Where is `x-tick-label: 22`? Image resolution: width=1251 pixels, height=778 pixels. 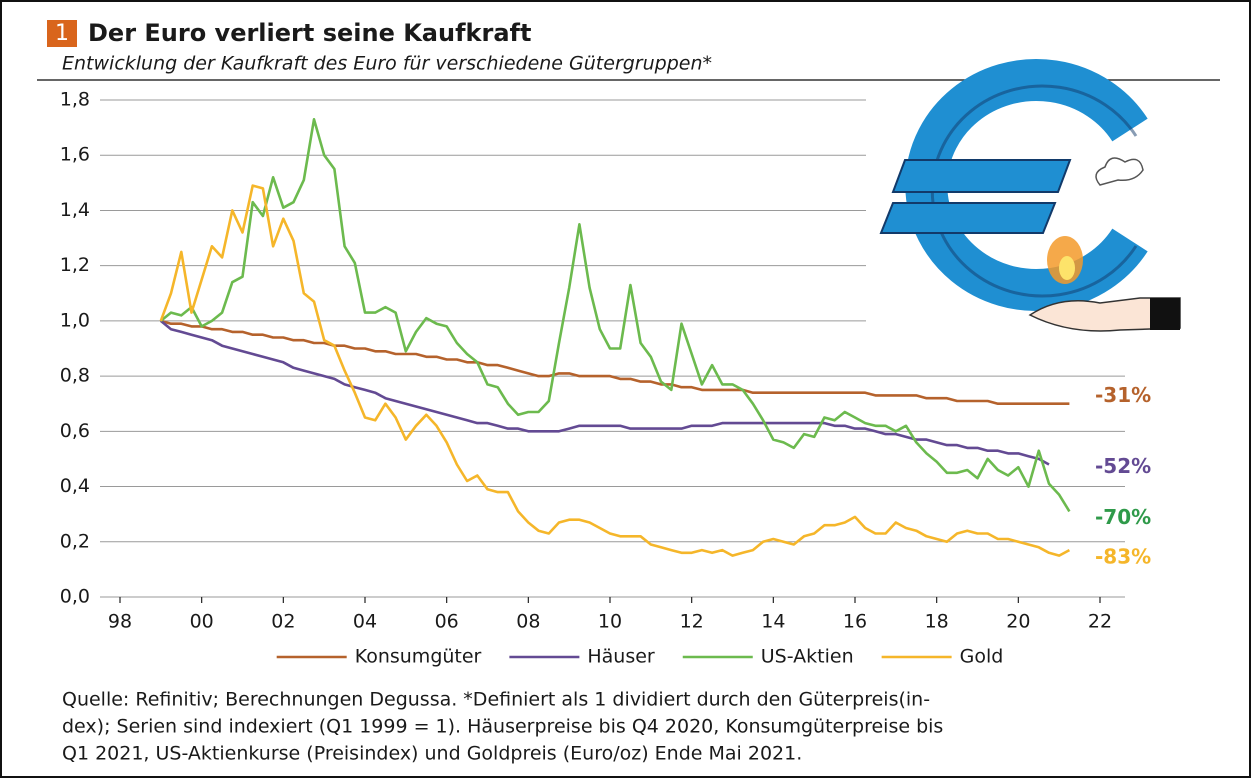
x-tick-label: 22 is located at coordinates (1100, 622).